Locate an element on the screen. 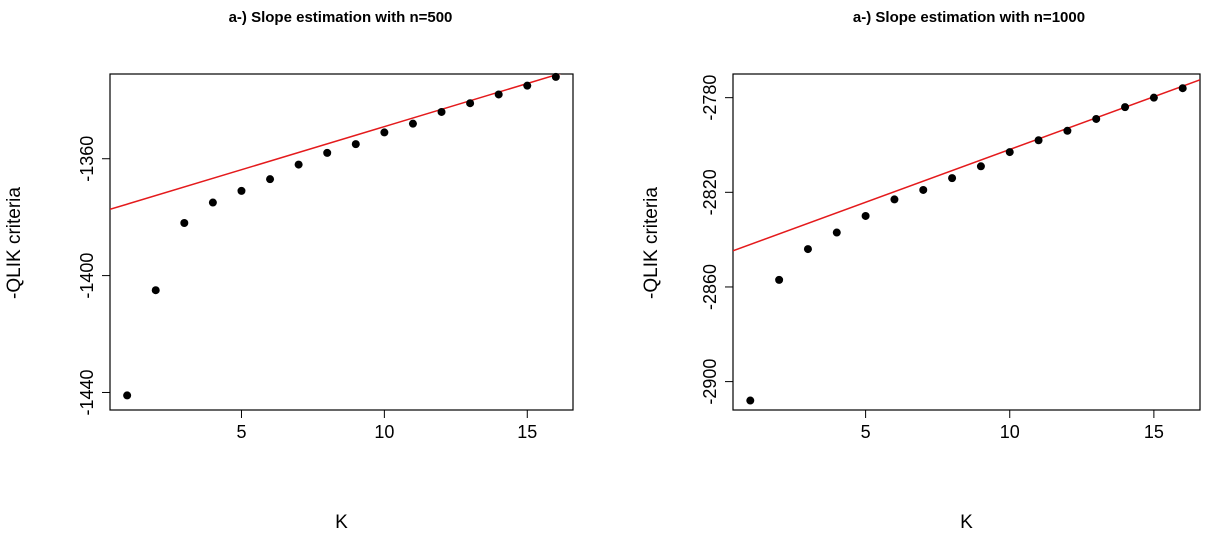  y-tick-label: -2860 is located at coordinates (710, 287).